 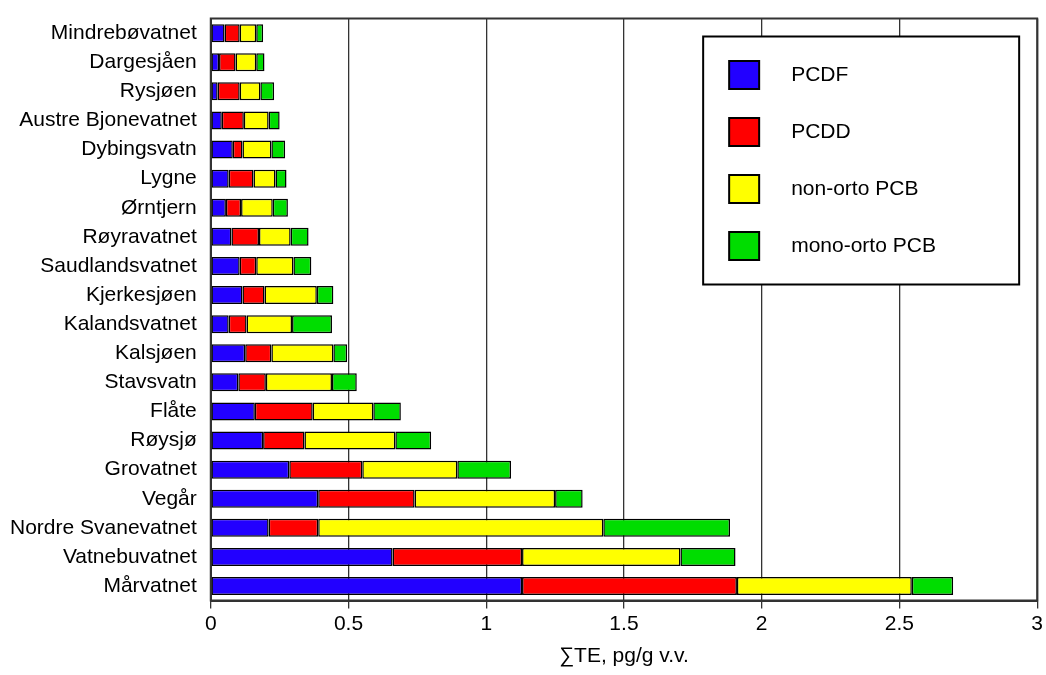 I want to click on legend-label: PCDF, so click(x=820, y=73).